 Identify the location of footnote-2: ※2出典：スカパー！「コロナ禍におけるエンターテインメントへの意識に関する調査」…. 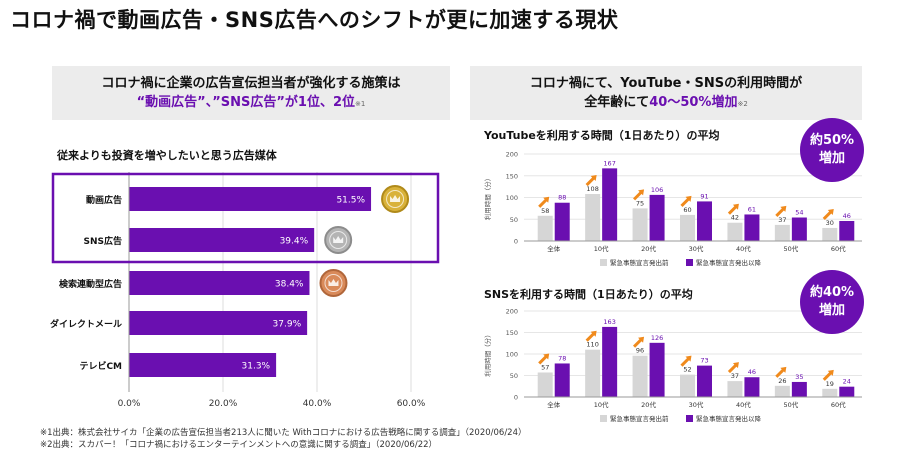
(239, 445).